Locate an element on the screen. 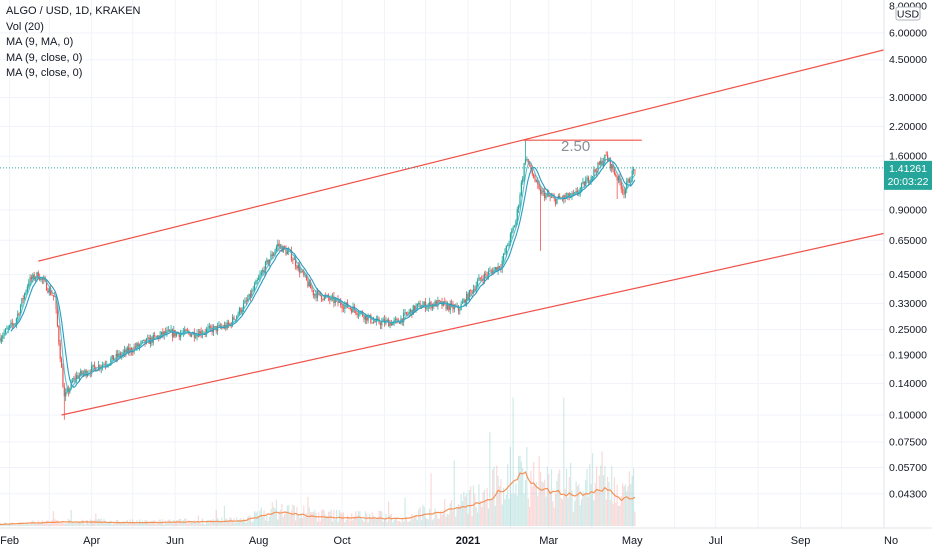 This screenshot has width=932, height=550. symbol-title: ALGO / USD, 1D, KRAKEN is located at coordinates (73, 11).